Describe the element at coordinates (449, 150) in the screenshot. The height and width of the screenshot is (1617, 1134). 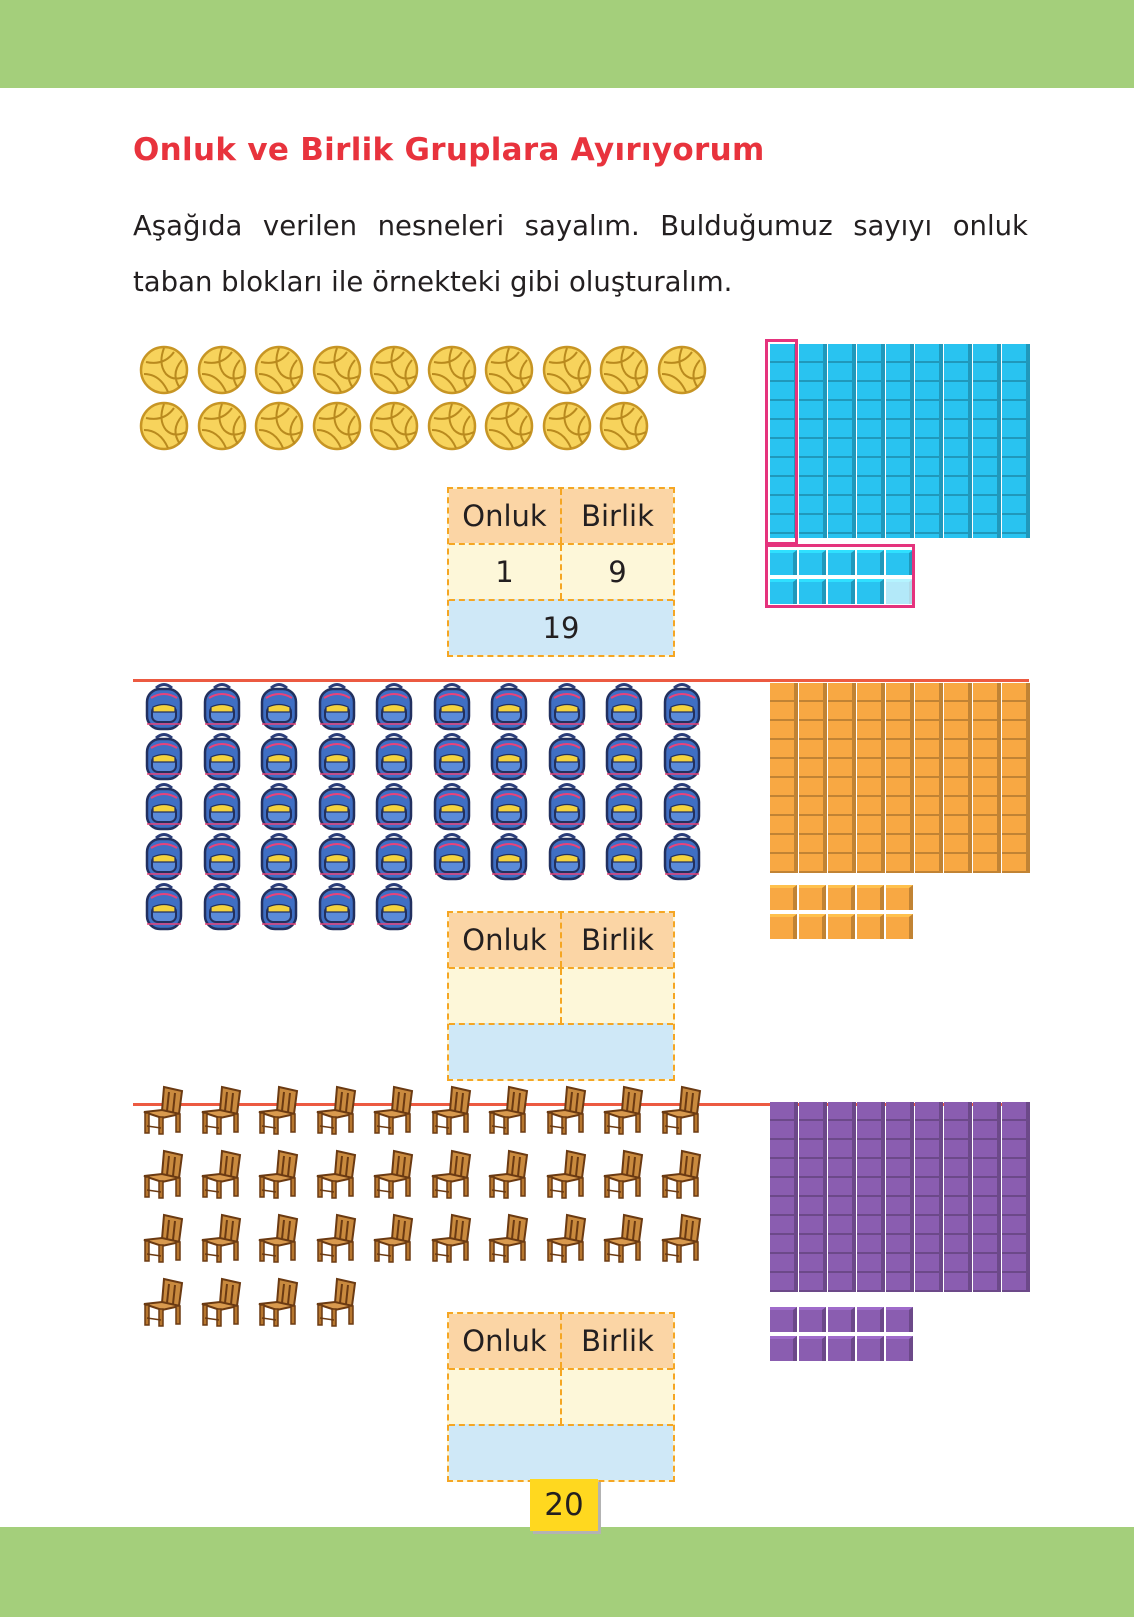
I see `page-title: Onluk ve Birlik Gruplara Ayırıyorum` at that location.